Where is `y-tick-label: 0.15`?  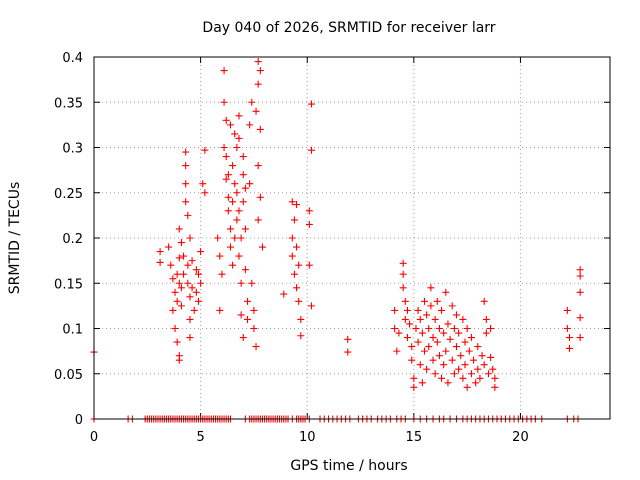 y-tick-label: 0.15 is located at coordinates (68, 284).